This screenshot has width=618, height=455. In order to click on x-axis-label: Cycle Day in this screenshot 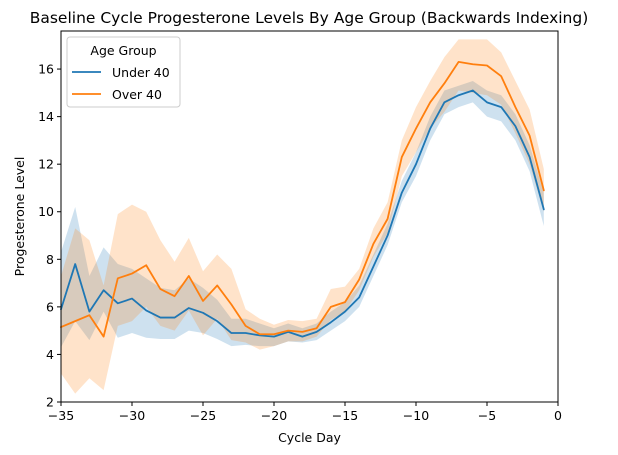, I will do `click(309, 437)`.